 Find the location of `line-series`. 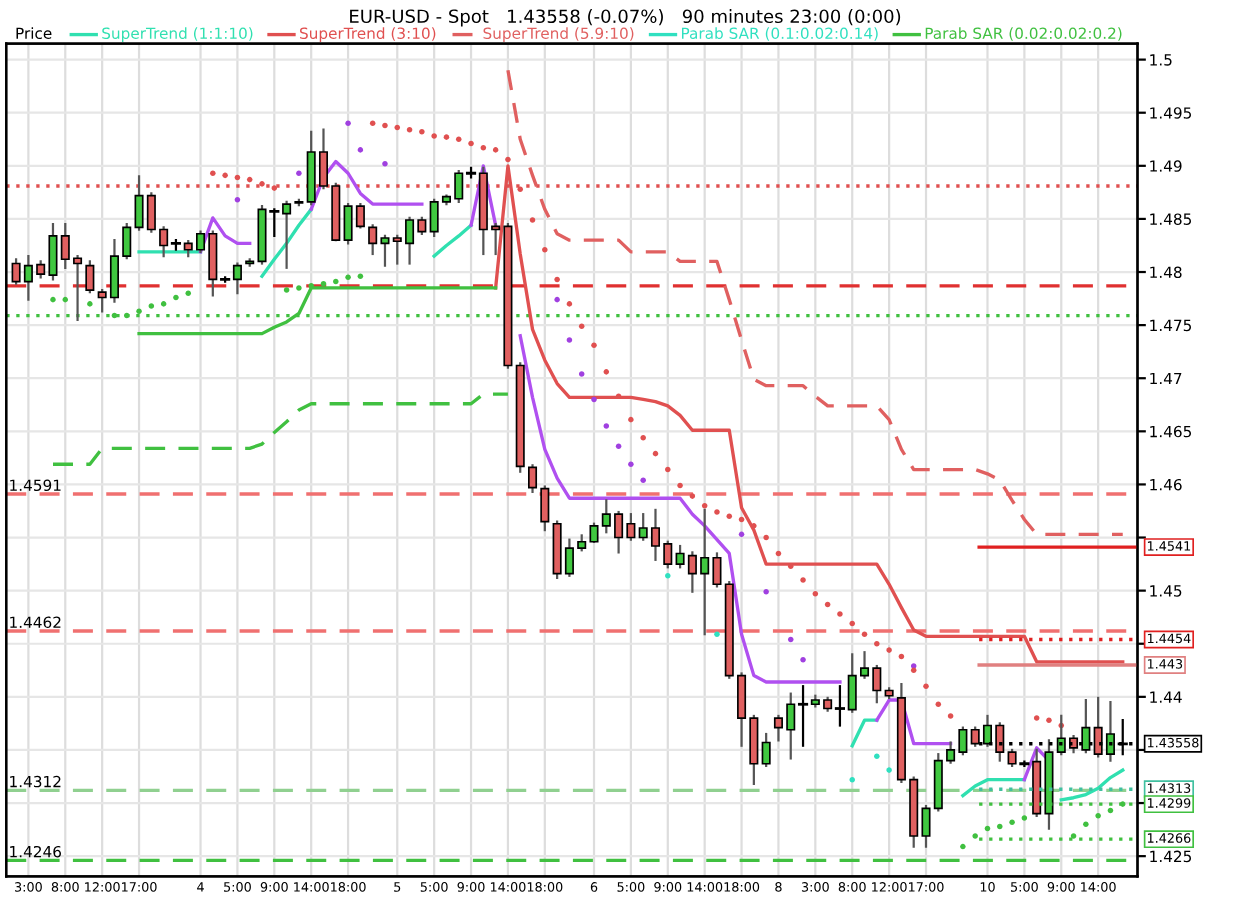

line-series is located at coordinates (280, 429).